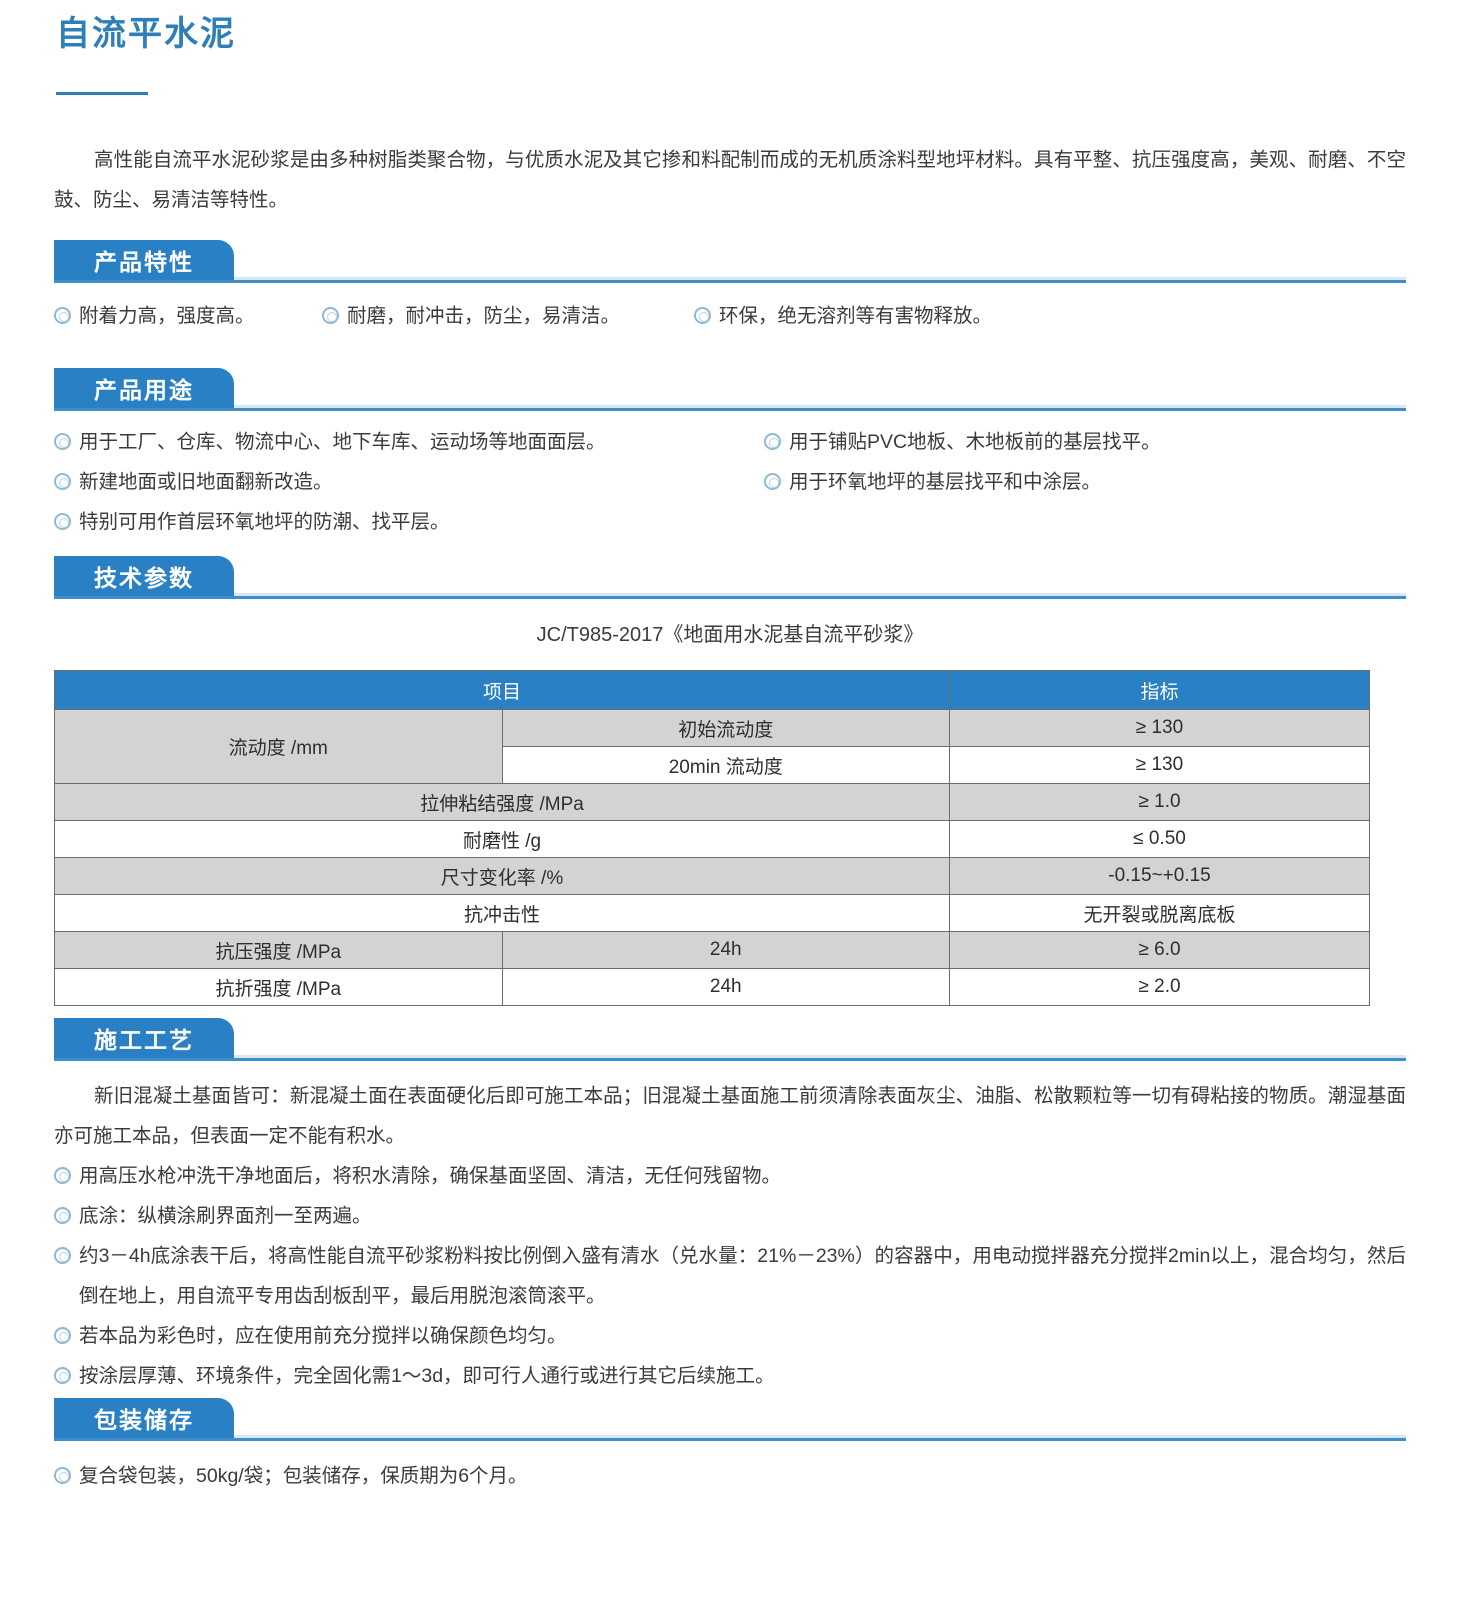 The height and width of the screenshot is (1600, 1459). I want to click on section-tab-label: 施工工艺, so click(144, 1038).